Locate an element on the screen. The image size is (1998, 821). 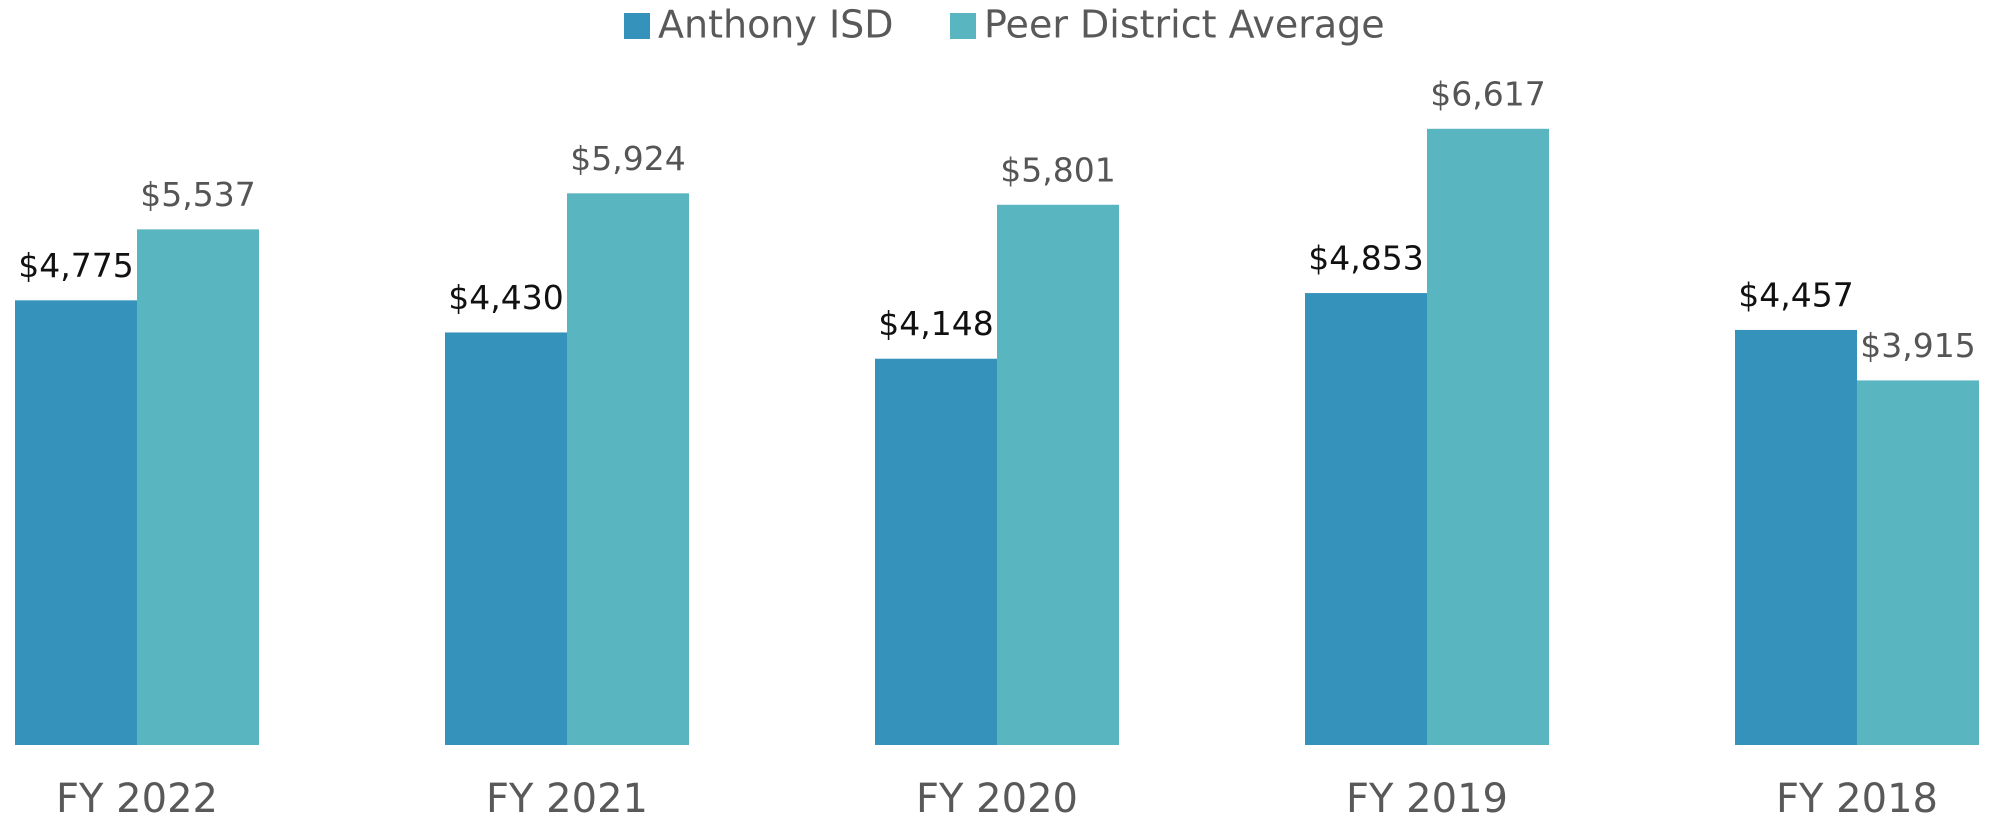
data-label: $4,853 is located at coordinates (1365, 258).